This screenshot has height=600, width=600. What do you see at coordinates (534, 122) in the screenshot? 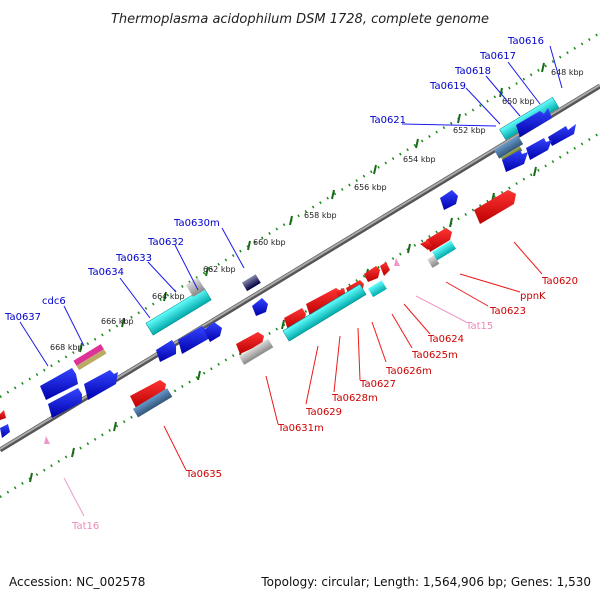
I see `gene-ta0617` at bounding box center [534, 122].